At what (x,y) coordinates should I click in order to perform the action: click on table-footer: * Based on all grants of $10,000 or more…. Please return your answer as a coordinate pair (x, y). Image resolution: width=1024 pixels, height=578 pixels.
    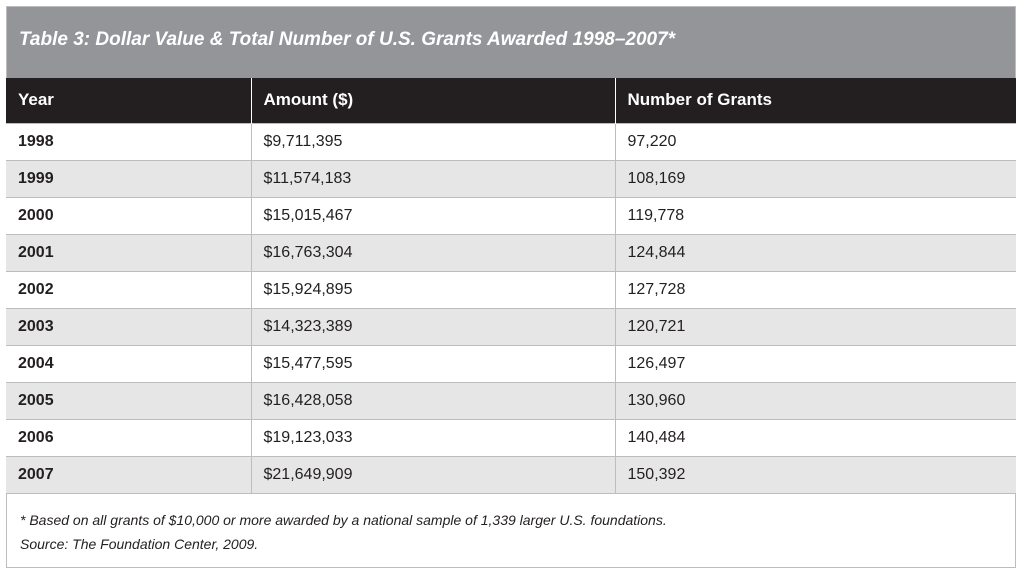
    Looking at the image, I should click on (511, 524).